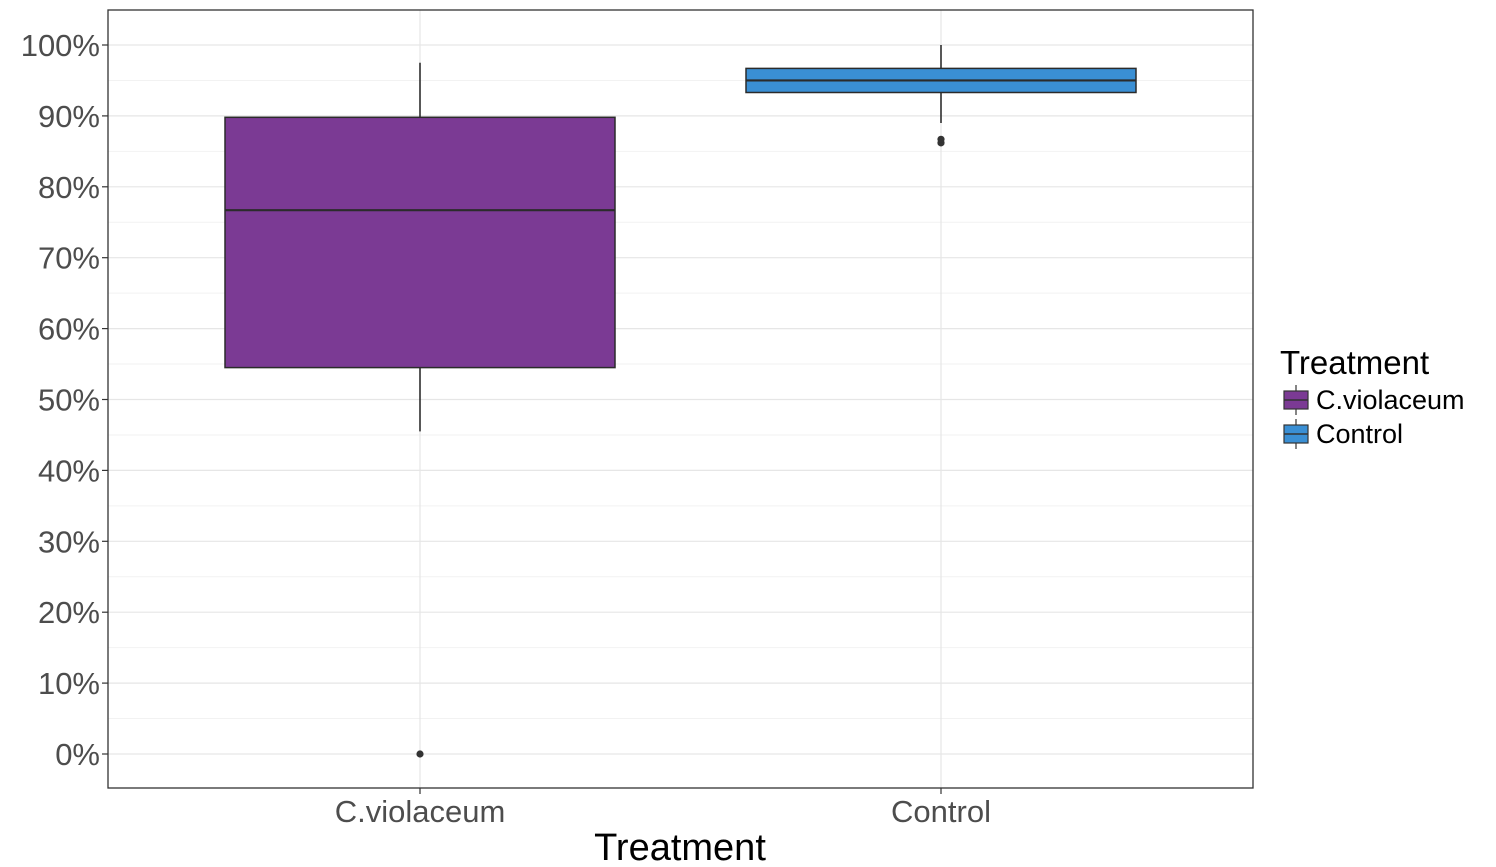 The width and height of the screenshot is (1496, 867). Describe the element at coordinates (69, 116) in the screenshot. I see `y-tick-label: 90%` at that location.